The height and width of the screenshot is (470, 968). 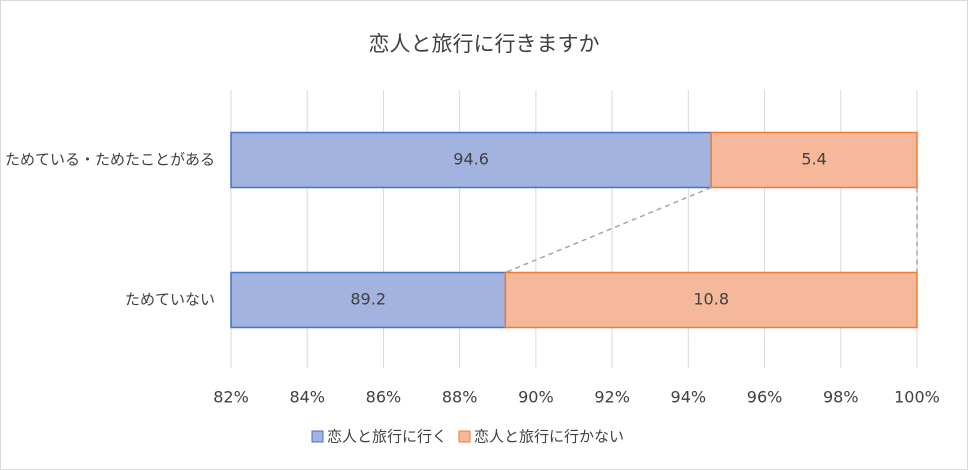 I want to click on x-tick-label: 90%, so click(x=536, y=397).